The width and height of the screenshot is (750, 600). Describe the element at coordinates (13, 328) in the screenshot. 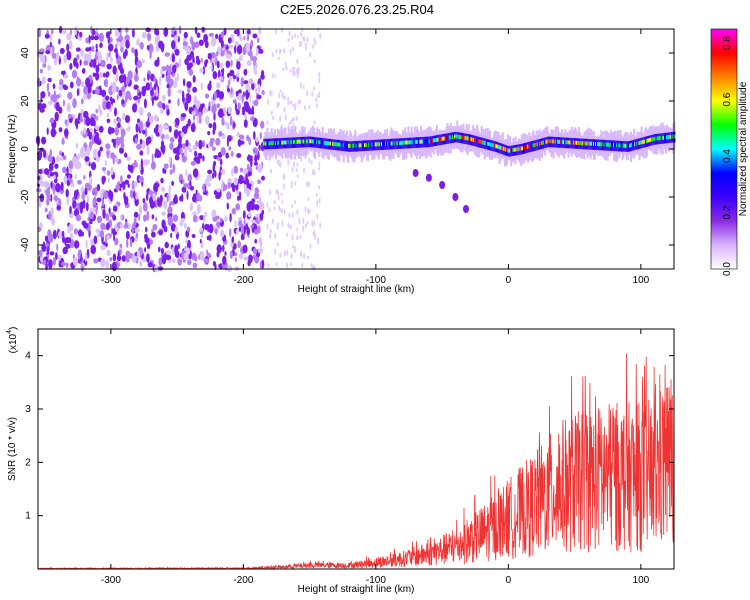

I see `snr-y-scale-close: )` at that location.